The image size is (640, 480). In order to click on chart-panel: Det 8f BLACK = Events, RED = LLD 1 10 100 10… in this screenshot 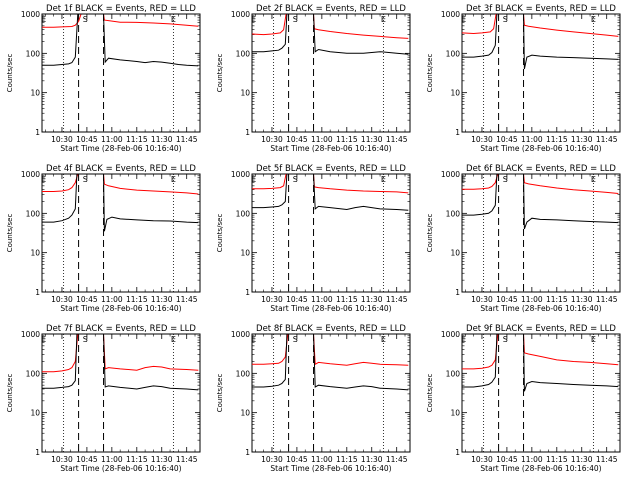, I will do `click(313, 398)`.